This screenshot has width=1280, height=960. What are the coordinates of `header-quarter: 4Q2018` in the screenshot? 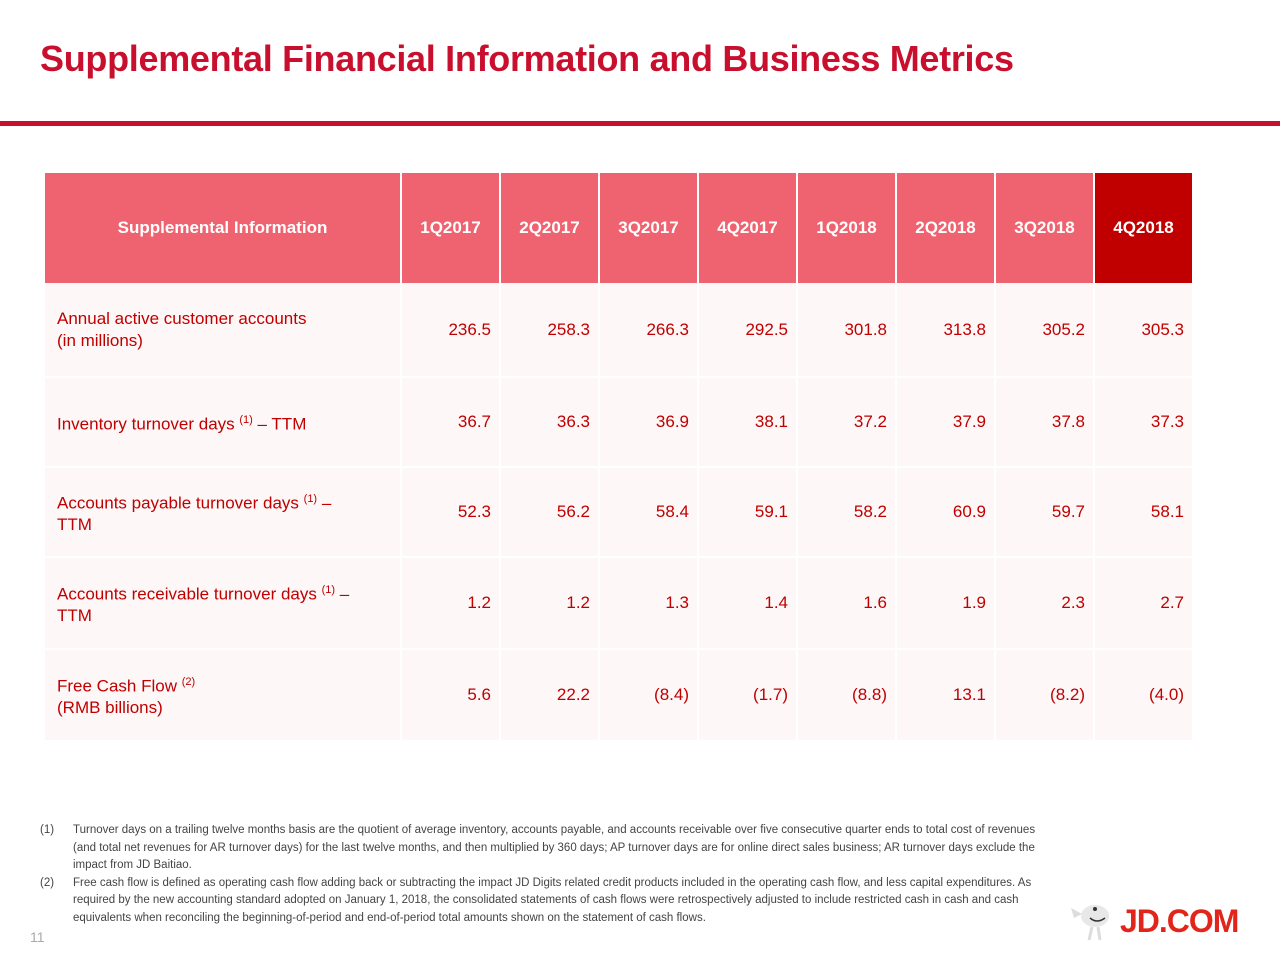 It's located at (1144, 228).